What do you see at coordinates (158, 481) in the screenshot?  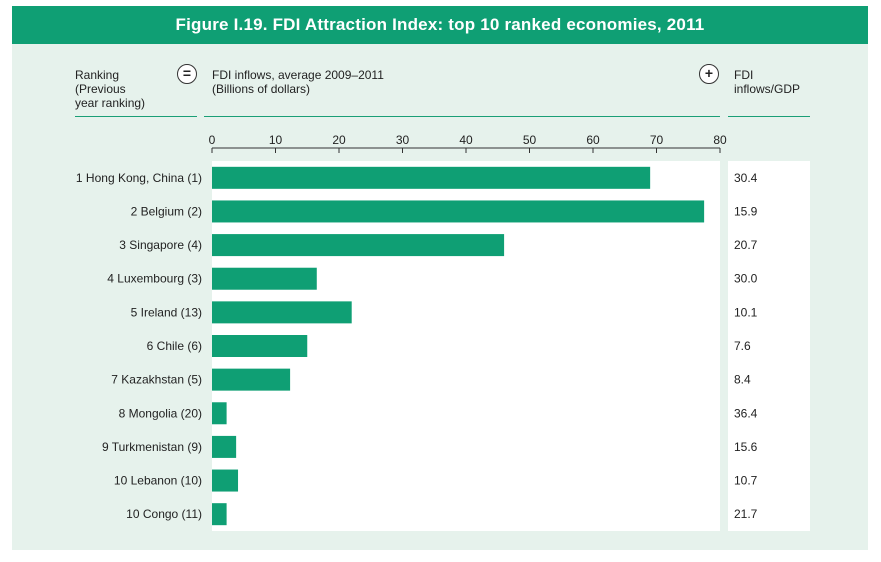 I see `category-label: 10 Lebanon (10)` at bounding box center [158, 481].